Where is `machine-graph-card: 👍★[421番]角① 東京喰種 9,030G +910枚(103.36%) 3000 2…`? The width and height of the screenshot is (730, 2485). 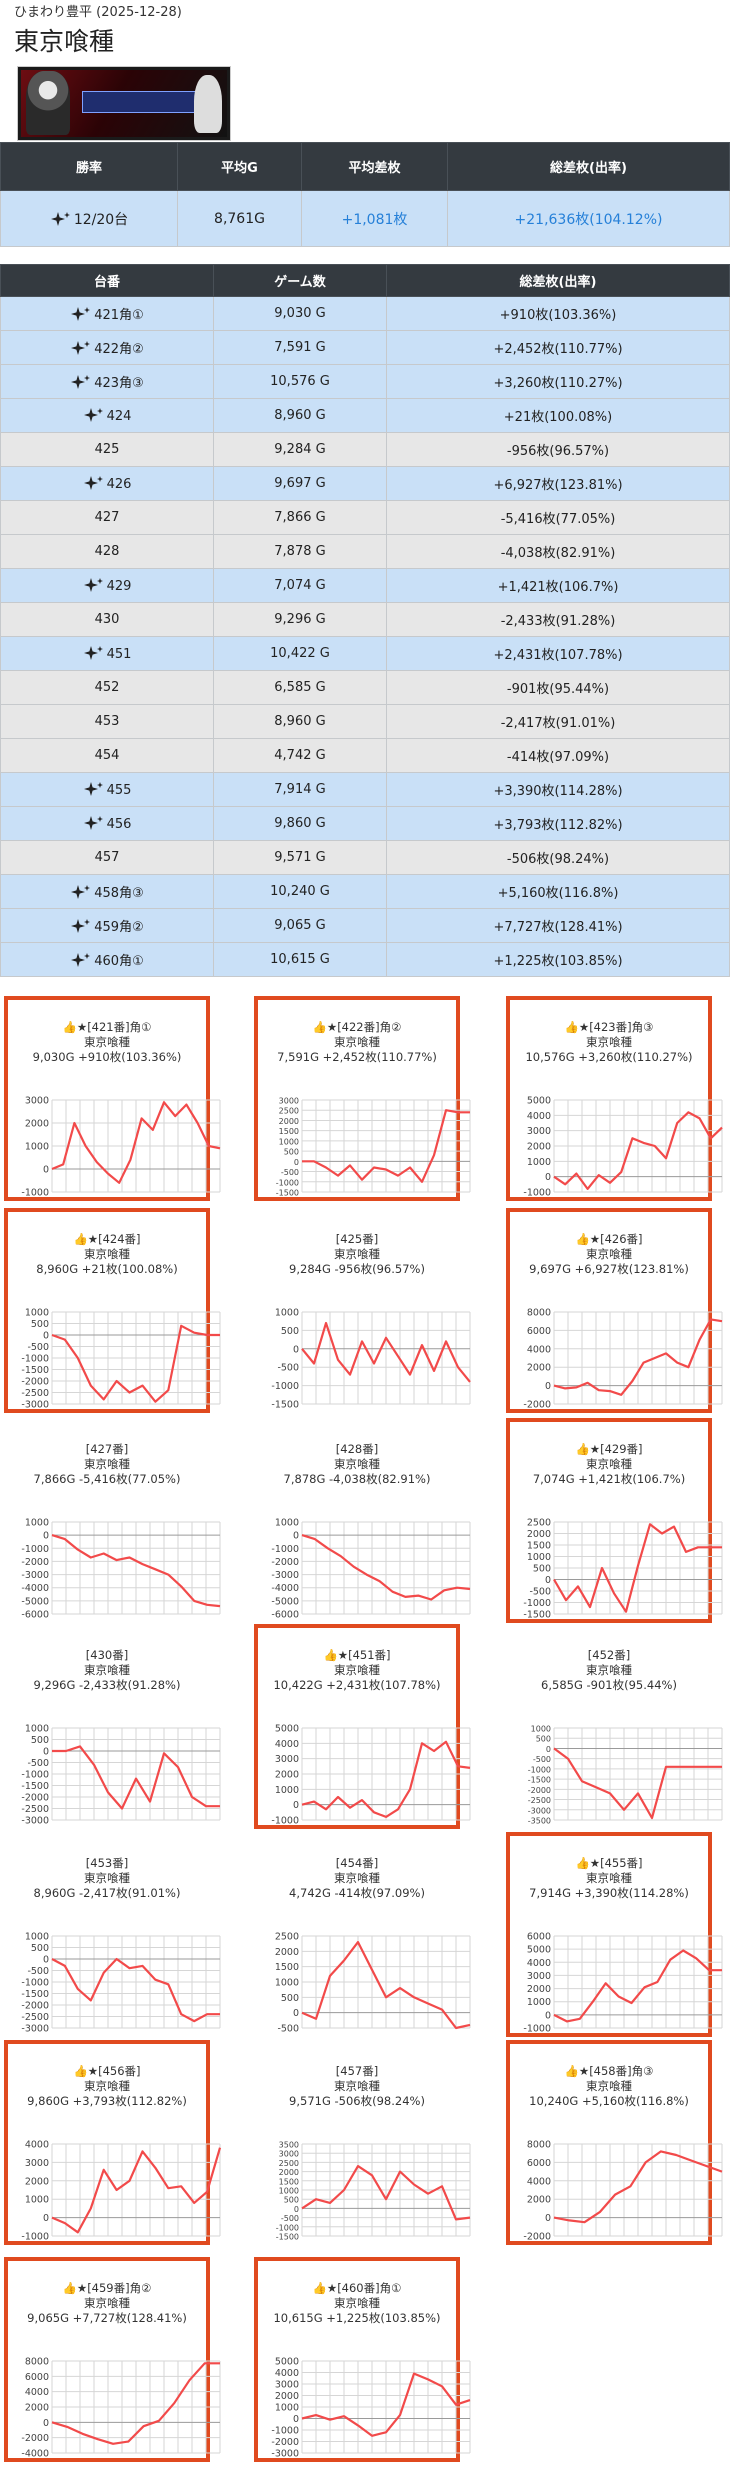 machine-graph-card: 👍★[421番]角① 東京喰種 9,030G +910枚(103.36%) 3000 2… is located at coordinates (107, 1098).